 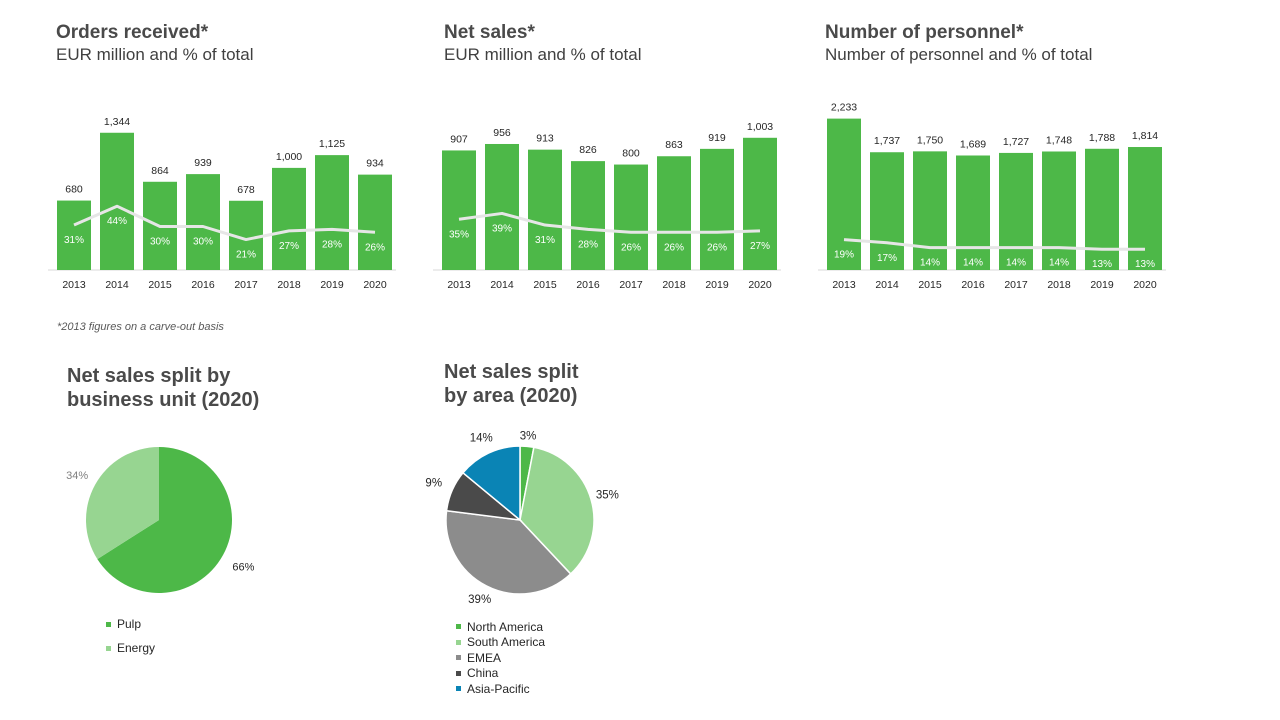 I want to click on bar-value-label: 1,788, so click(x=1102, y=138).